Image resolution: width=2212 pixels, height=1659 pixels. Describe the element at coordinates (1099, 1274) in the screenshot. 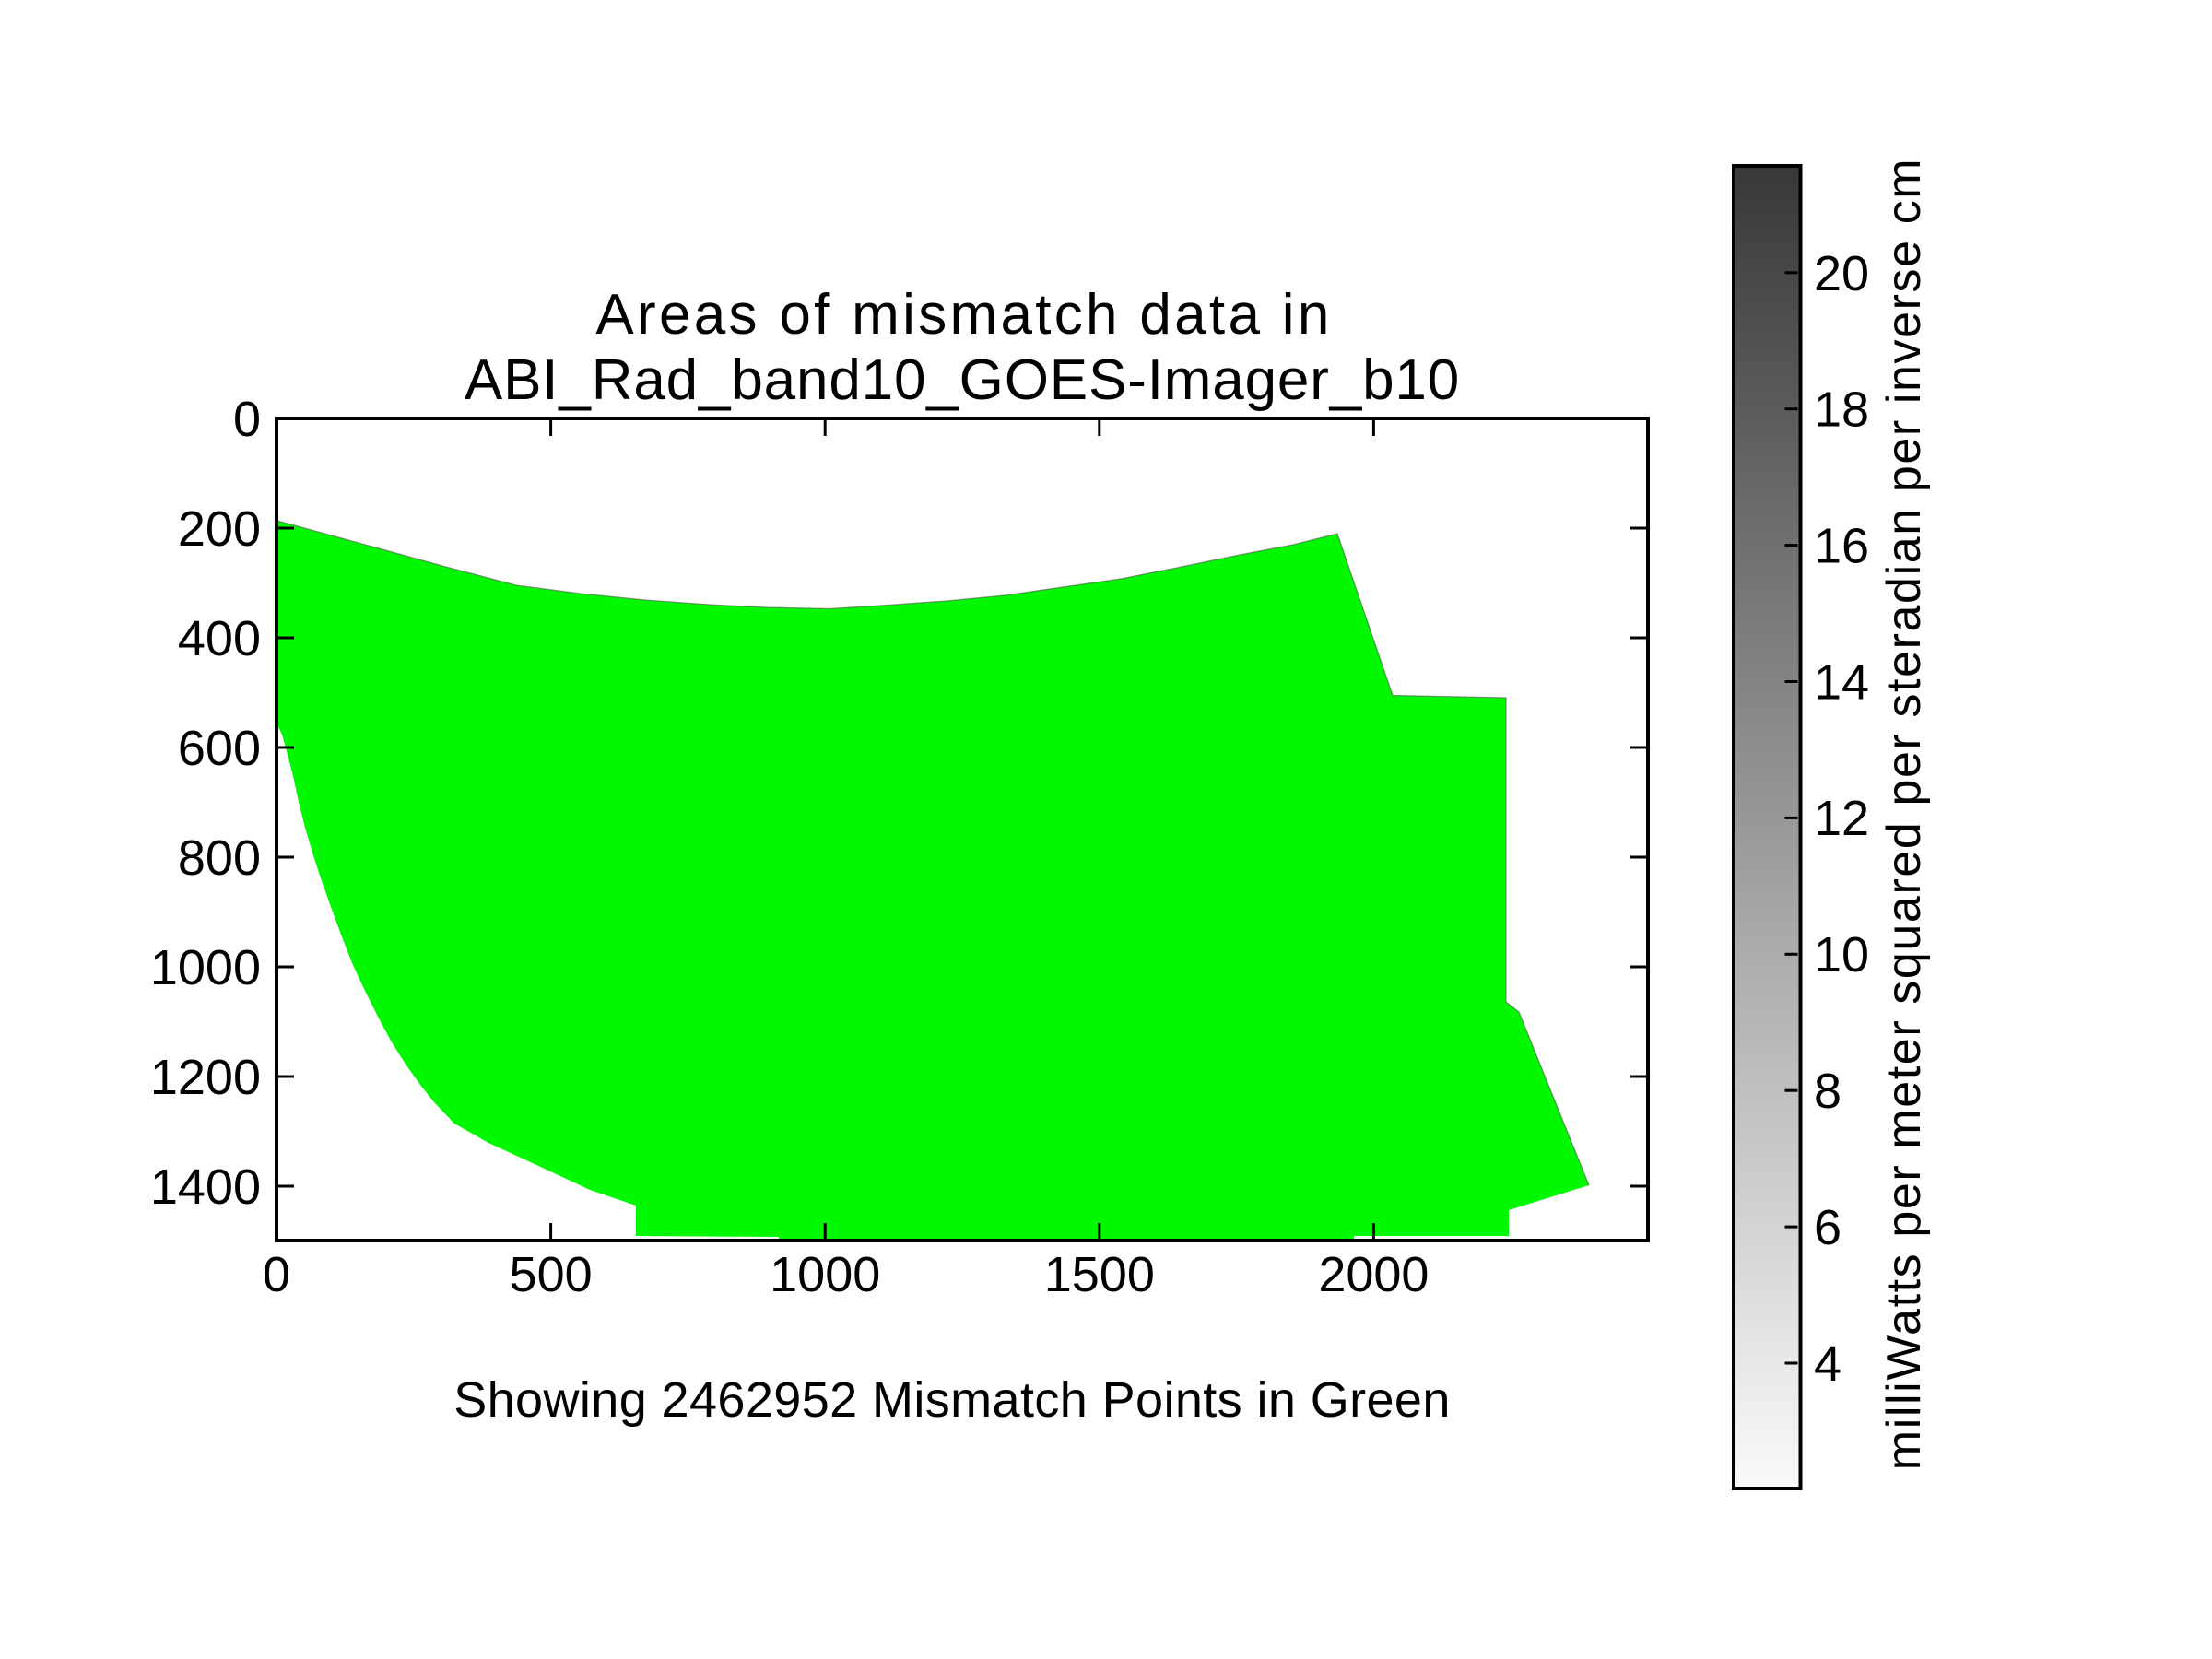

I see `svg-text: 1500` at that location.